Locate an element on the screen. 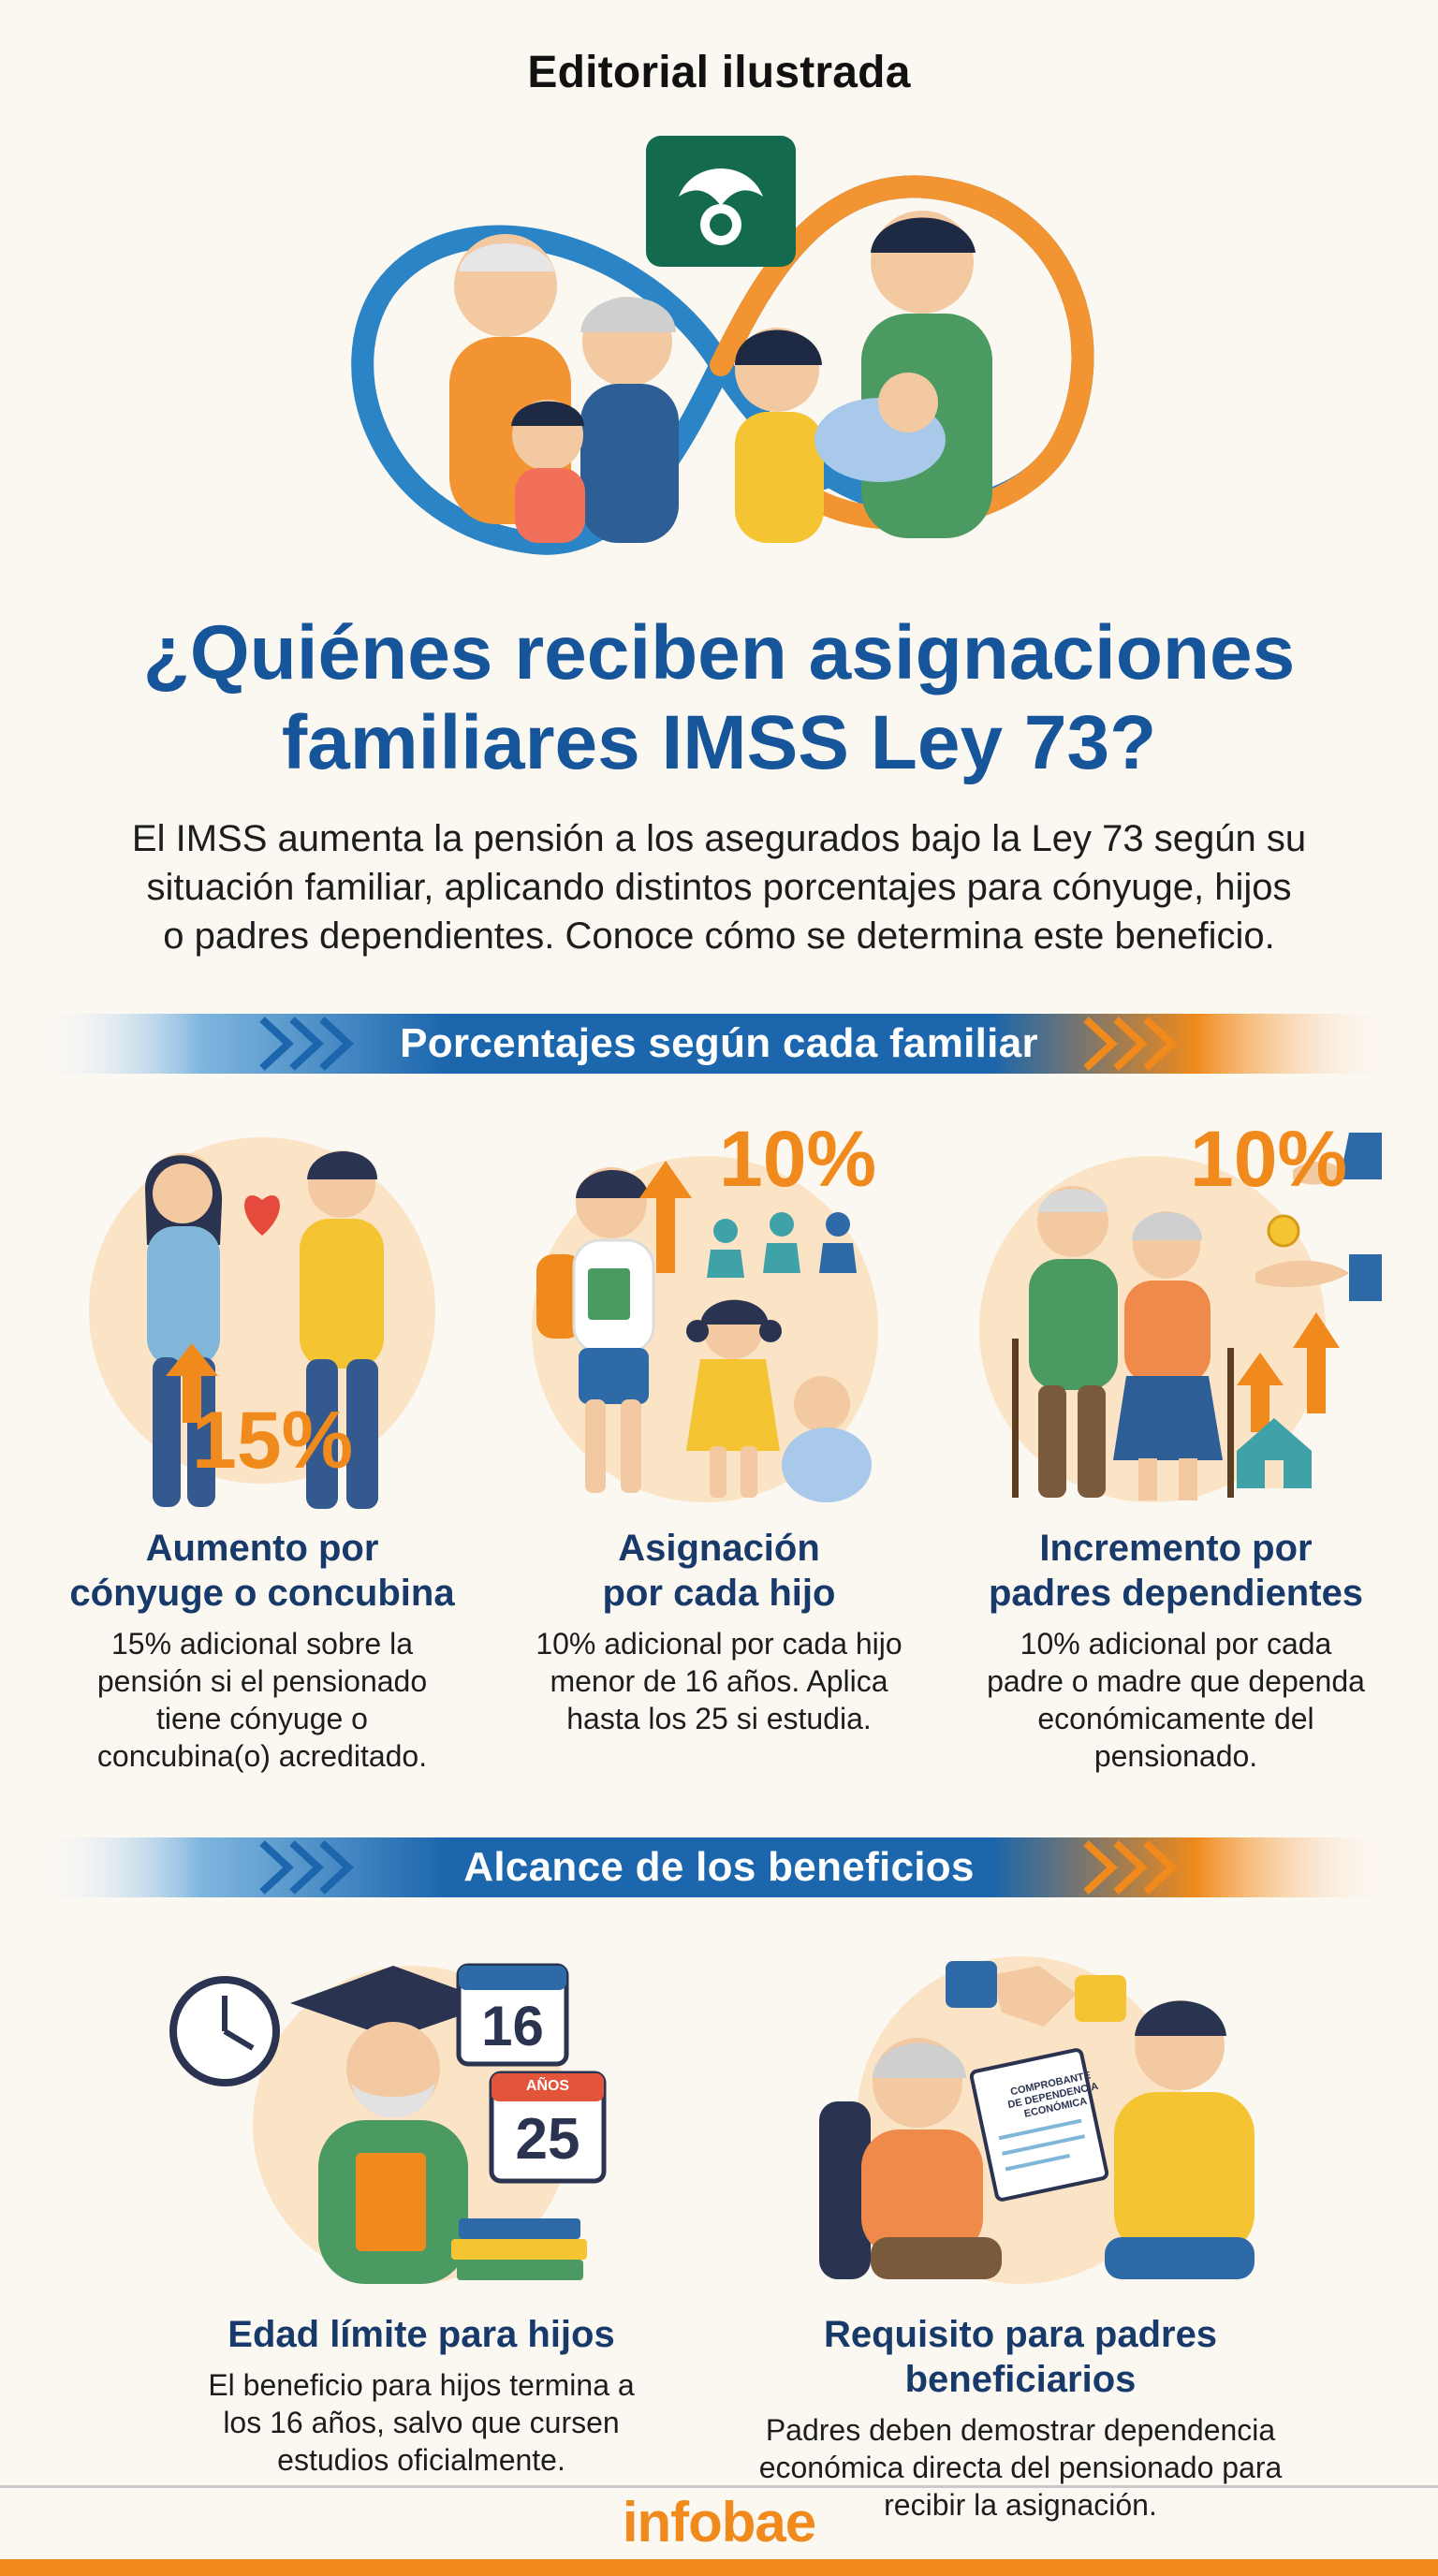 The image size is (1438, 2576). card-spouse-text-line-1: 15% adicional sobre la is located at coordinates (262, 1644).